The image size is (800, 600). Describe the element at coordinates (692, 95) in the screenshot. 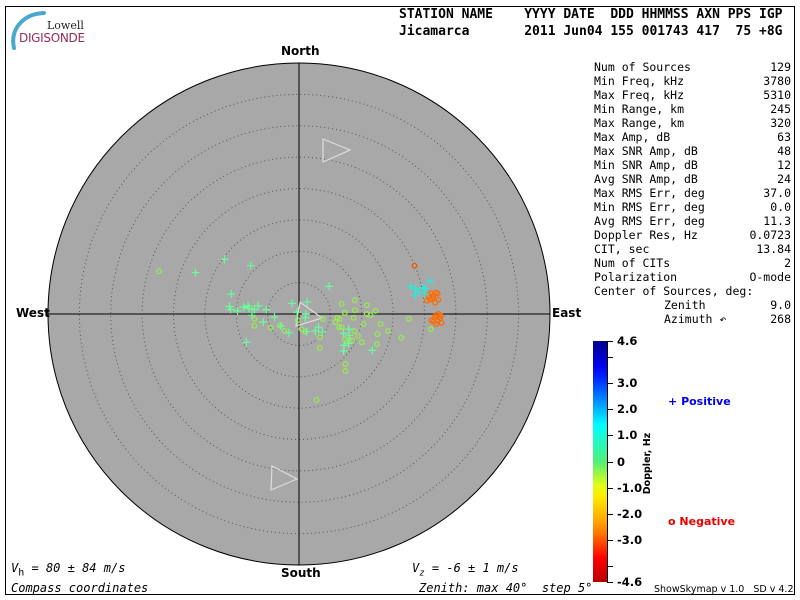

I see `stat-row: Max Freq, kHz 5310` at that location.